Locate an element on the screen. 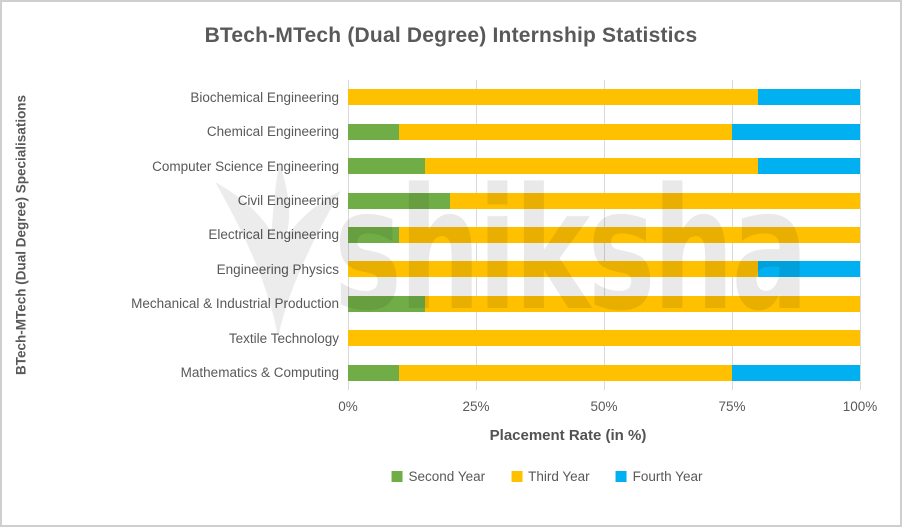 The height and width of the screenshot is (527, 902). legend-item-third-year: Third Year is located at coordinates (550, 476).